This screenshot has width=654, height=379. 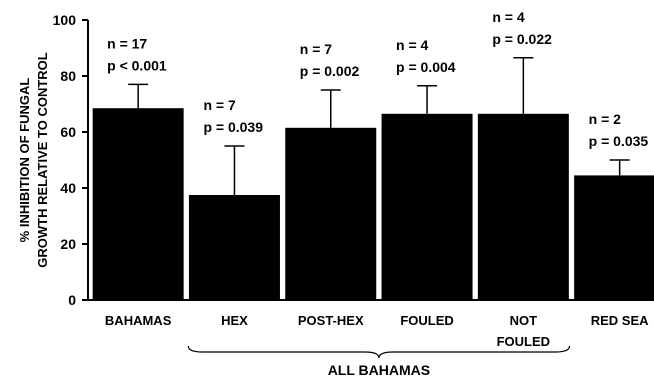 I want to click on p-annotation: p = 0.039, so click(x=233, y=127).